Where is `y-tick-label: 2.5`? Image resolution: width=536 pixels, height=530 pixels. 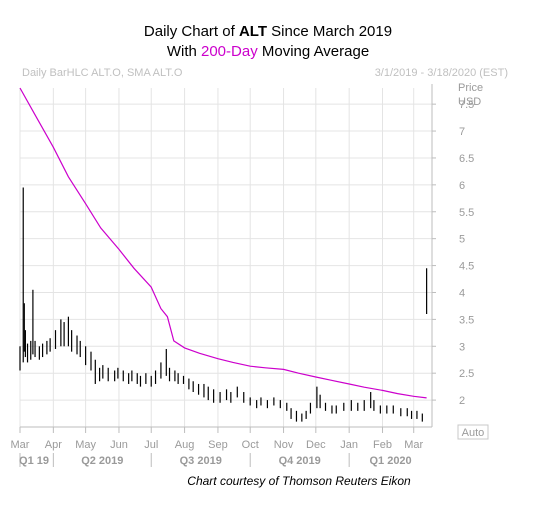 y-tick-label: 2.5 is located at coordinates (466, 374).